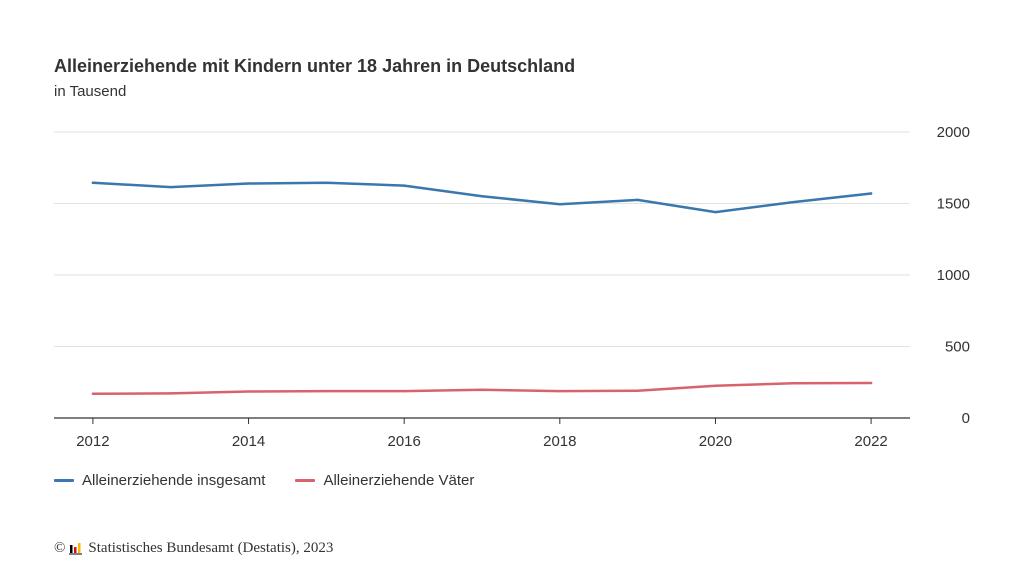 This screenshot has width=1024, height=576. Describe the element at coordinates (174, 480) in the screenshot. I see `legend-label-total: Alleinerziehende insgesamt` at that location.